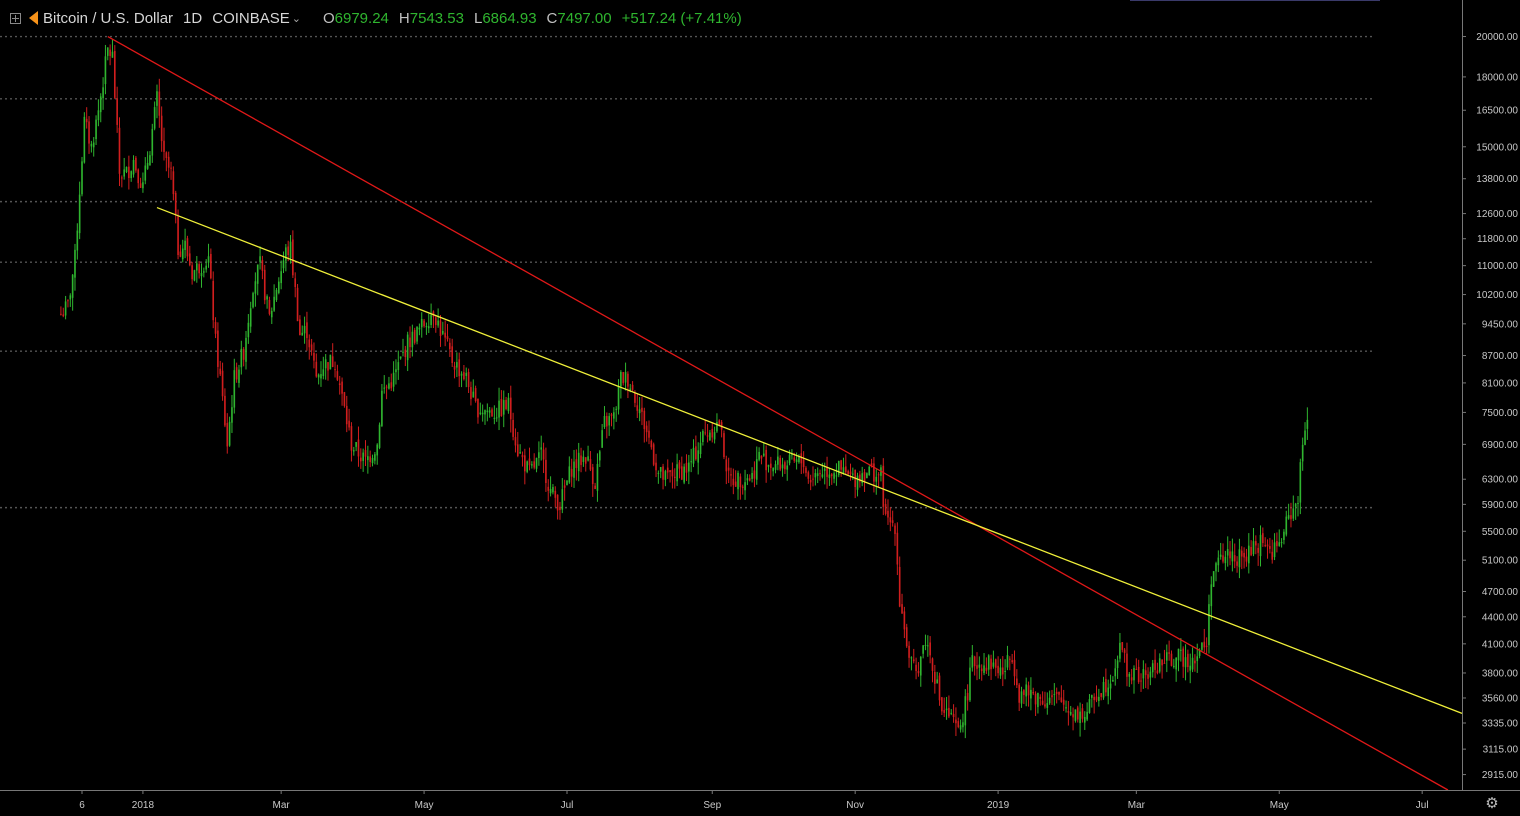 This screenshot has height=816, width=1520. Describe the element at coordinates (143, 805) in the screenshot. I see `time-tick-label: 2018` at that location.